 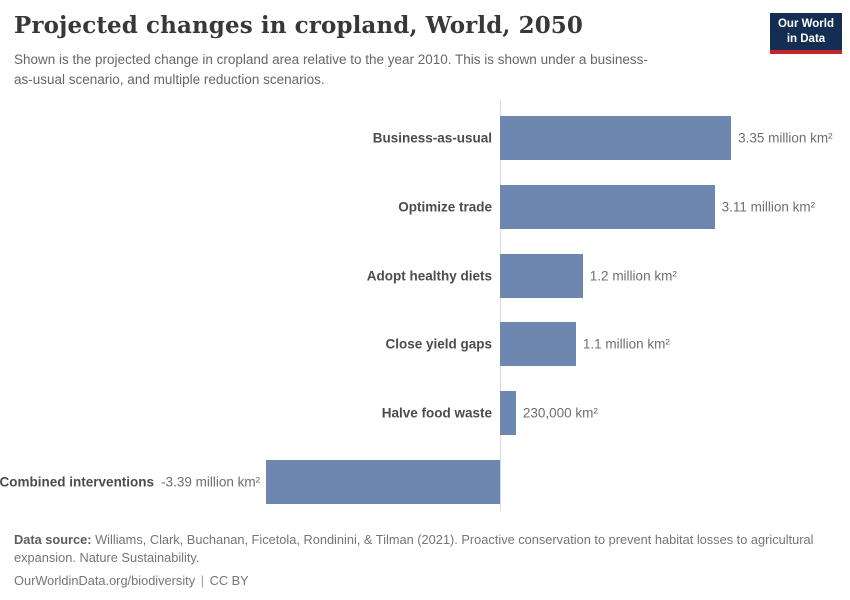 I want to click on category-label: Halve food waste, so click(x=436, y=413).